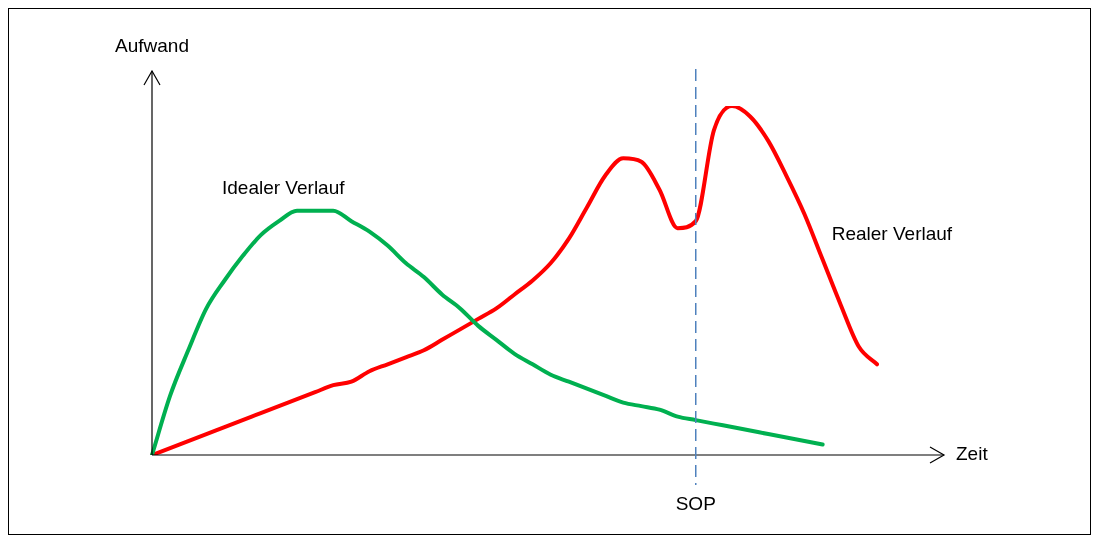 The height and width of the screenshot is (543, 1099). What do you see at coordinates (284, 187) in the screenshot?
I see `series-label: Idealer Verlauf` at bounding box center [284, 187].